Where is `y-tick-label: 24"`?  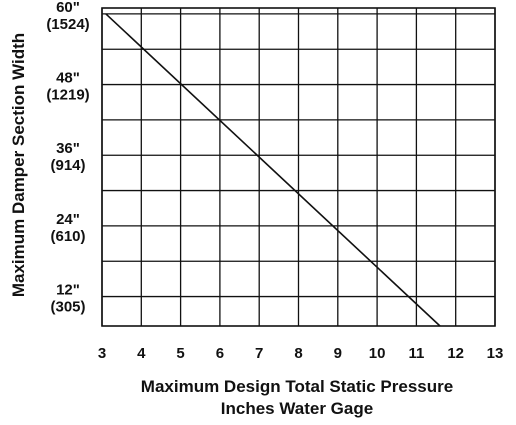
y-tick-label: 24" is located at coordinates (68, 219).